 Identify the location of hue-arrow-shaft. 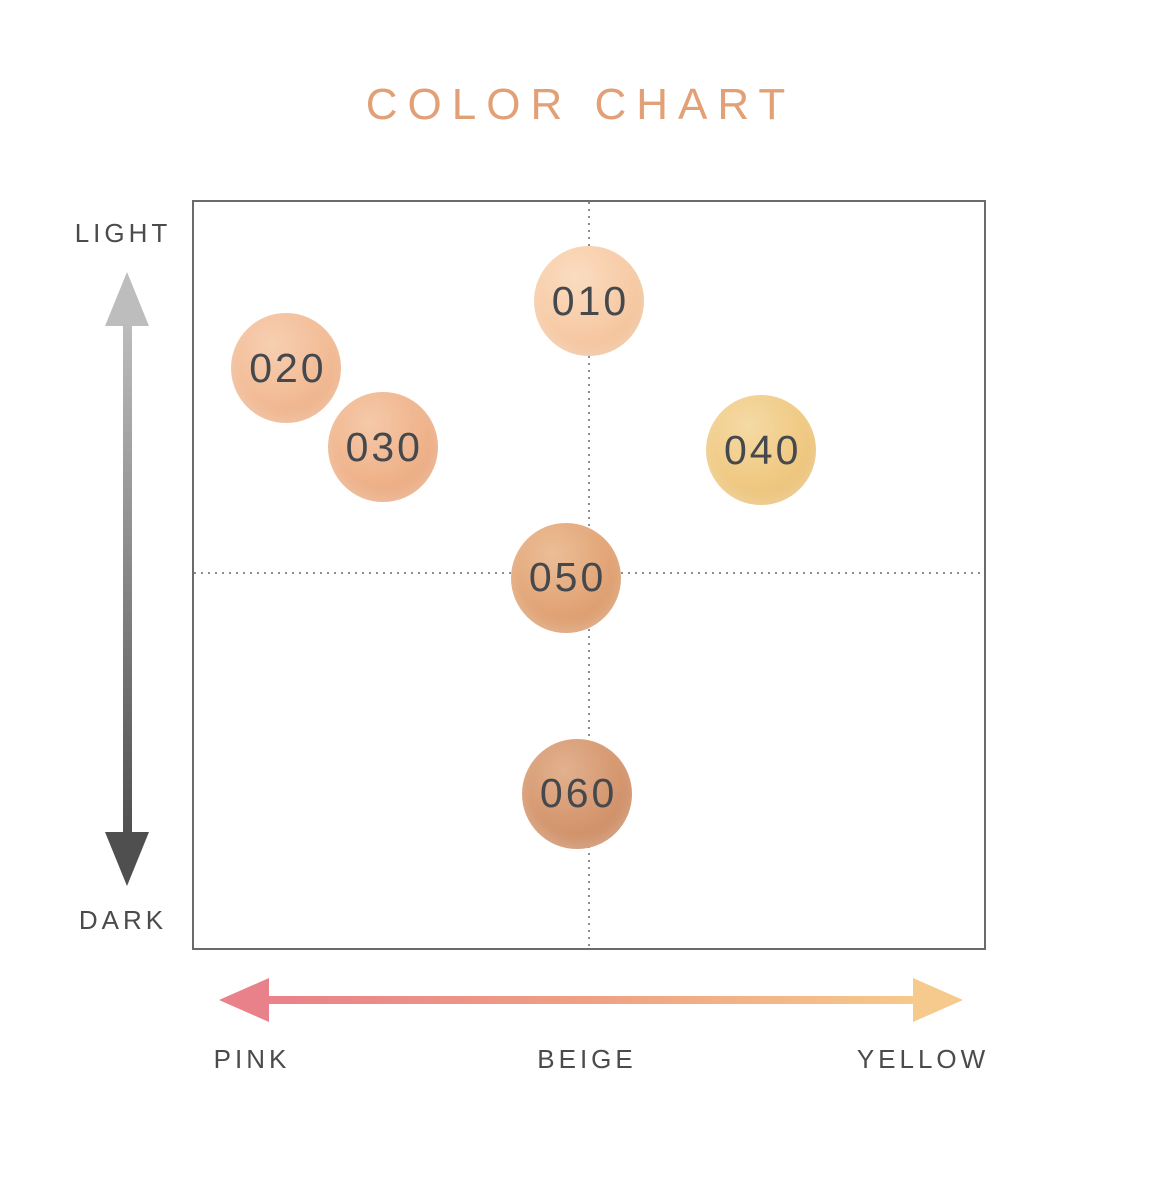
(590, 1000).